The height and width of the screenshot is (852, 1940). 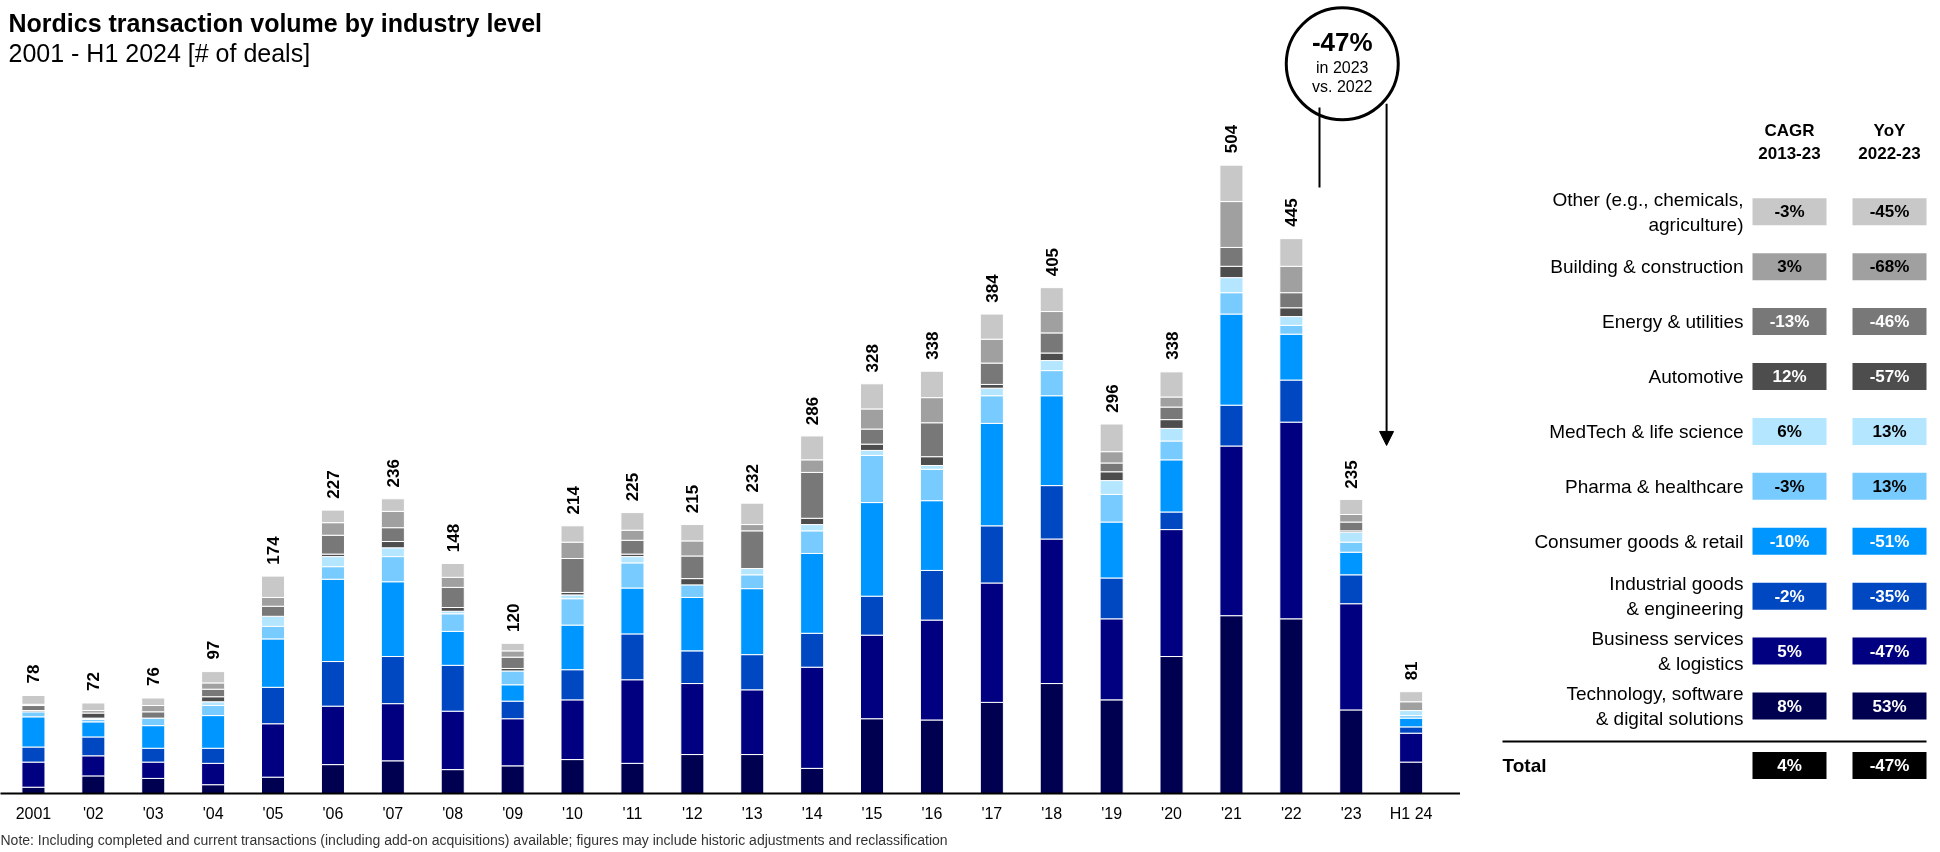 What do you see at coordinates (33, 813) in the screenshot?
I see `x-tick-label: 2001` at bounding box center [33, 813].